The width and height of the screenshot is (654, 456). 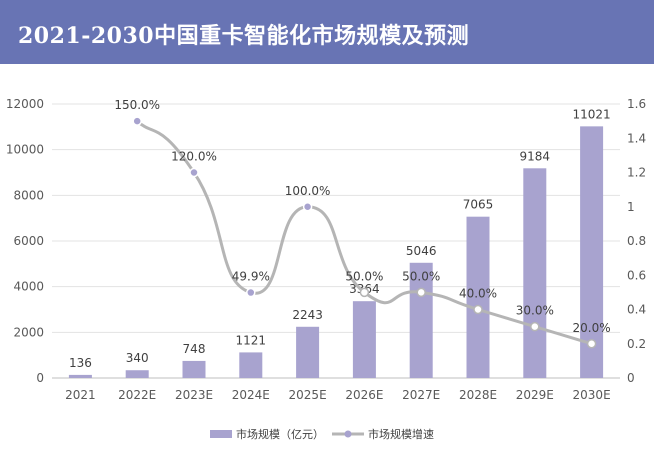 What do you see at coordinates (478, 294) in the screenshot?
I see `line-value-label: 40.0%` at bounding box center [478, 294].